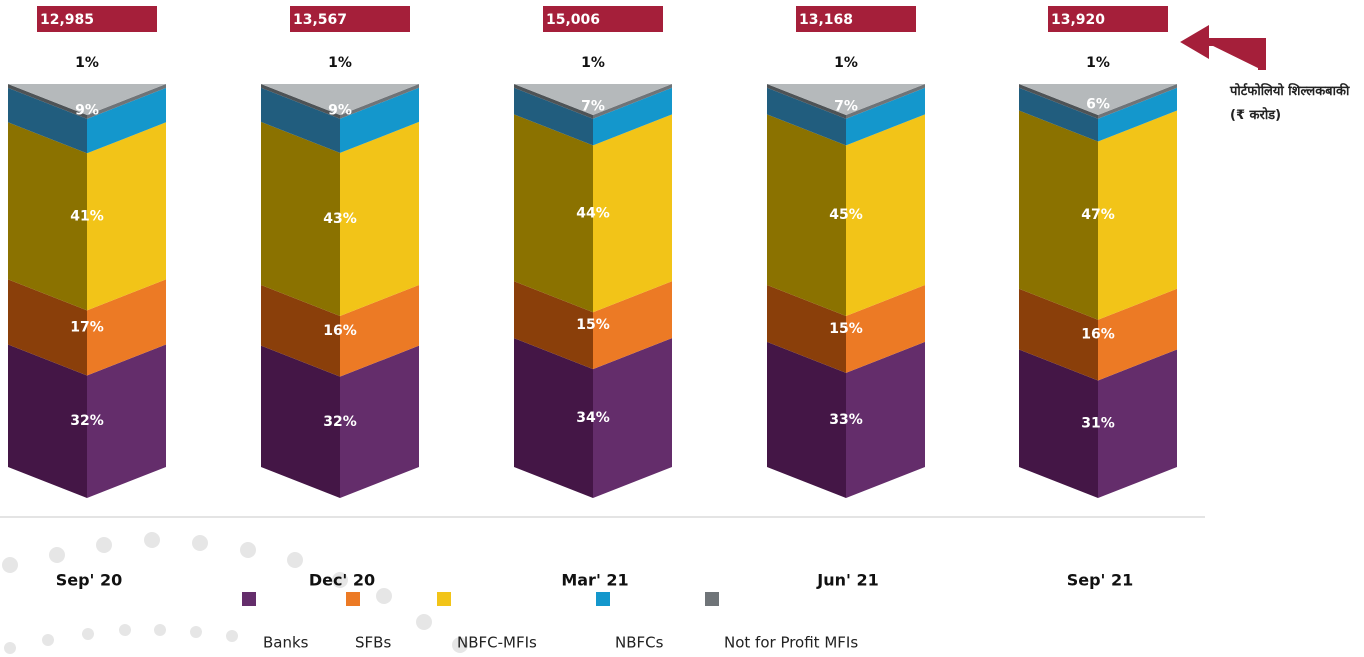 This screenshot has width=1364, height=657. What do you see at coordinates (87, 216) in the screenshot?
I see `data-label: 41%` at bounding box center [87, 216].